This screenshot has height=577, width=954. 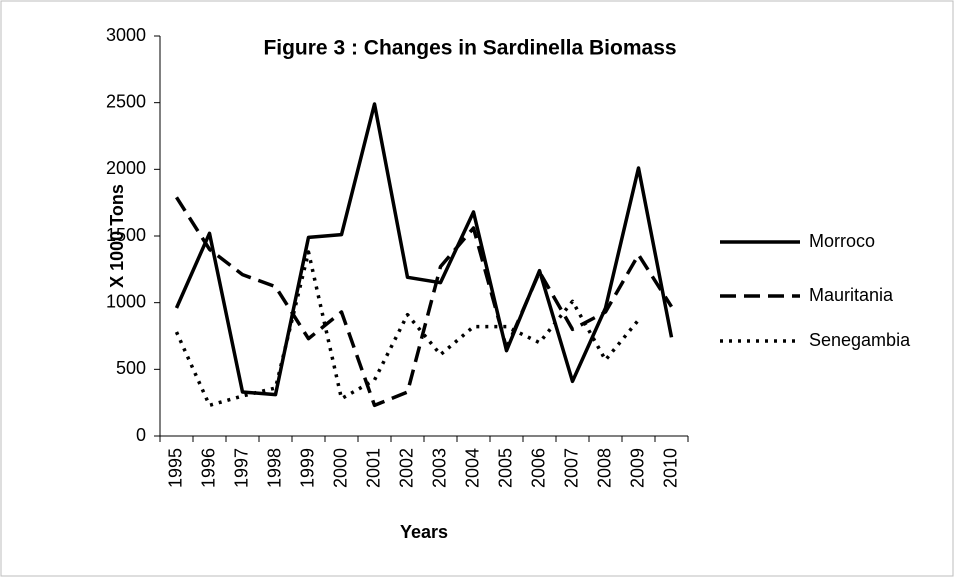 I want to click on y-tick-label: 1000, so click(x=126, y=301).